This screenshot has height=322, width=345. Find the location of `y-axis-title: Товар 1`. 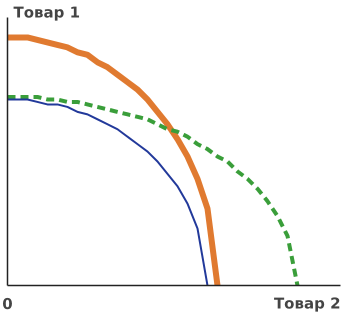

y-axis-title: Товар 1 is located at coordinates (47, 13).